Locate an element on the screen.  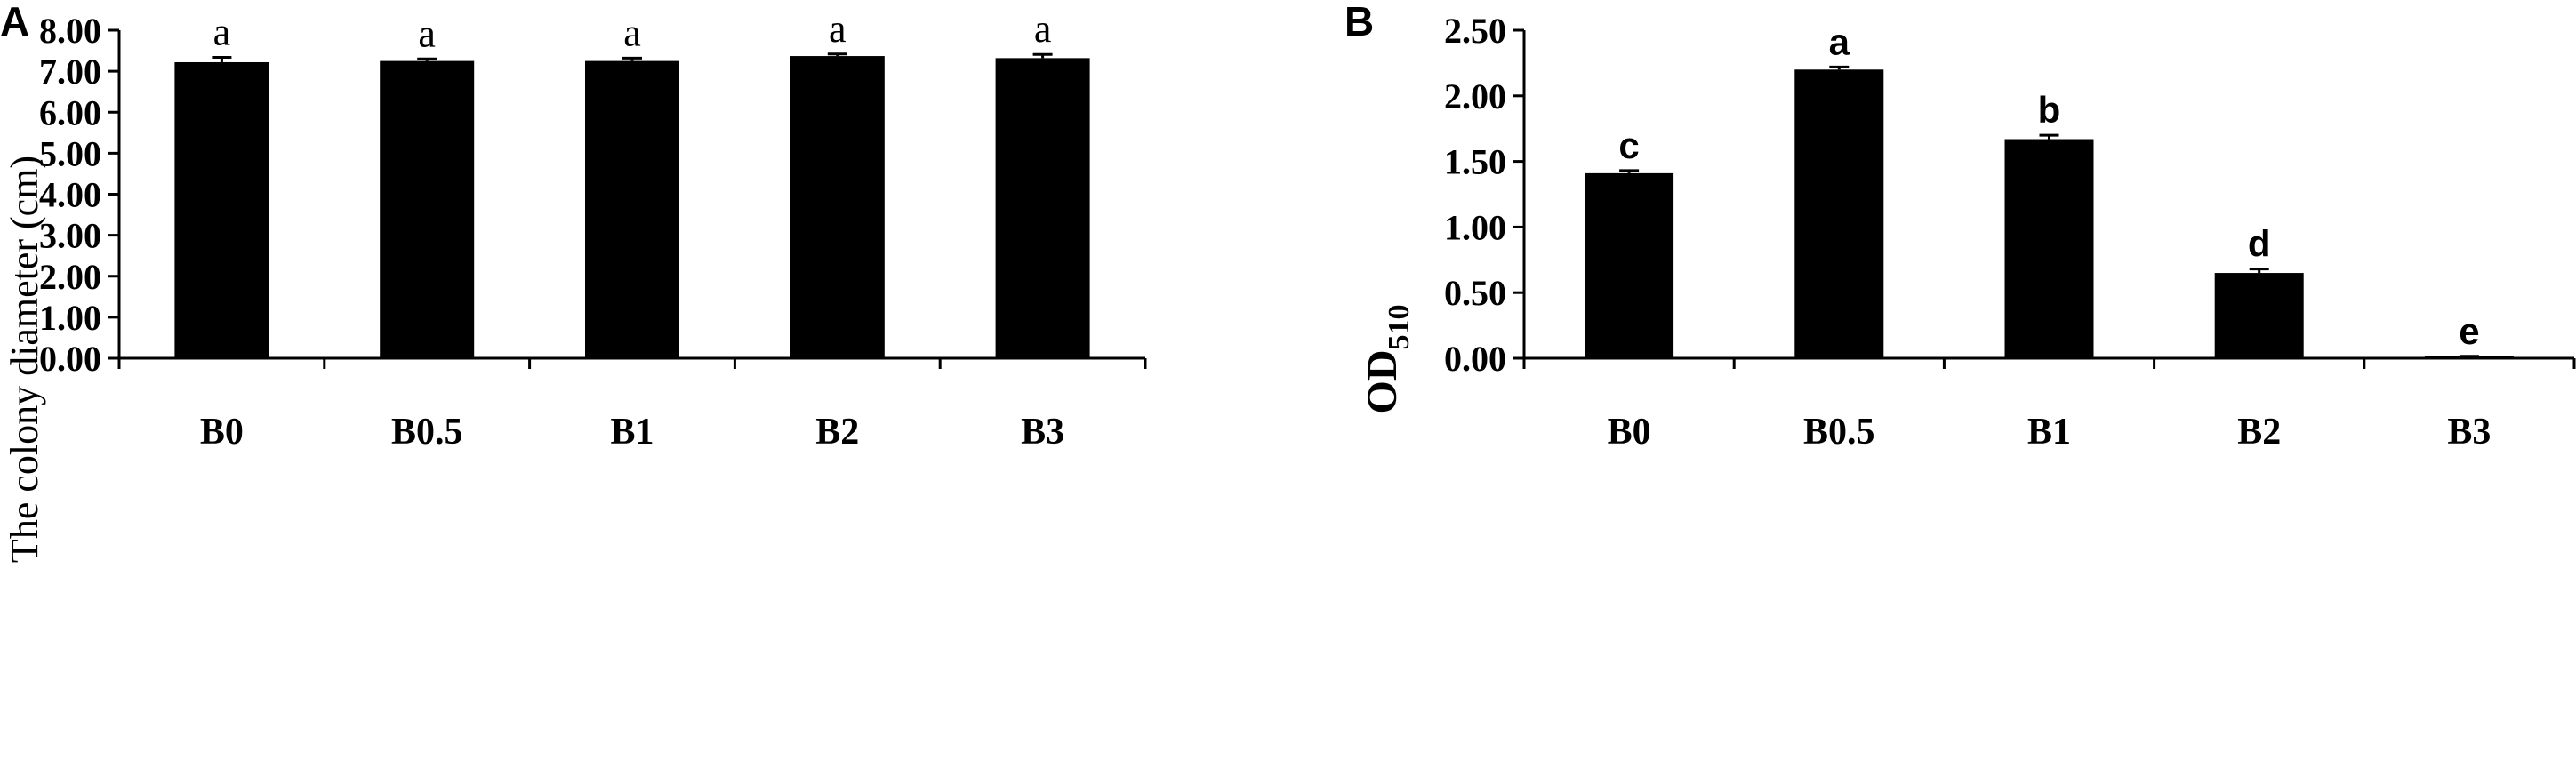
y-axis-label-a: The colony diameter (cm) is located at coordinates (24, 359).